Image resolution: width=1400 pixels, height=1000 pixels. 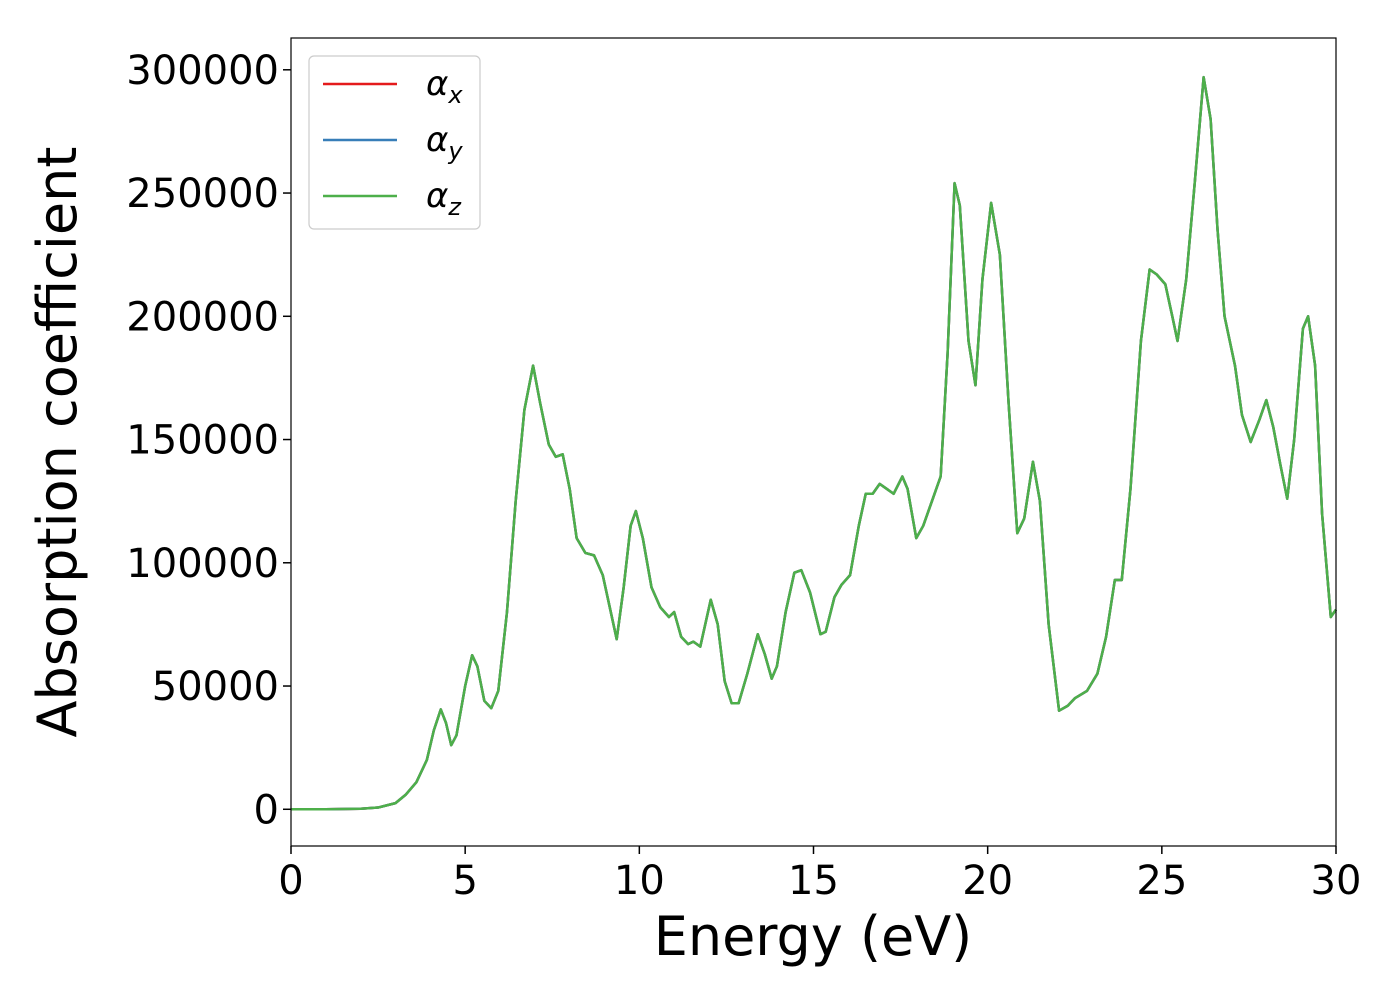 I want to click on y-tick-label: 0, so click(x=266, y=810).